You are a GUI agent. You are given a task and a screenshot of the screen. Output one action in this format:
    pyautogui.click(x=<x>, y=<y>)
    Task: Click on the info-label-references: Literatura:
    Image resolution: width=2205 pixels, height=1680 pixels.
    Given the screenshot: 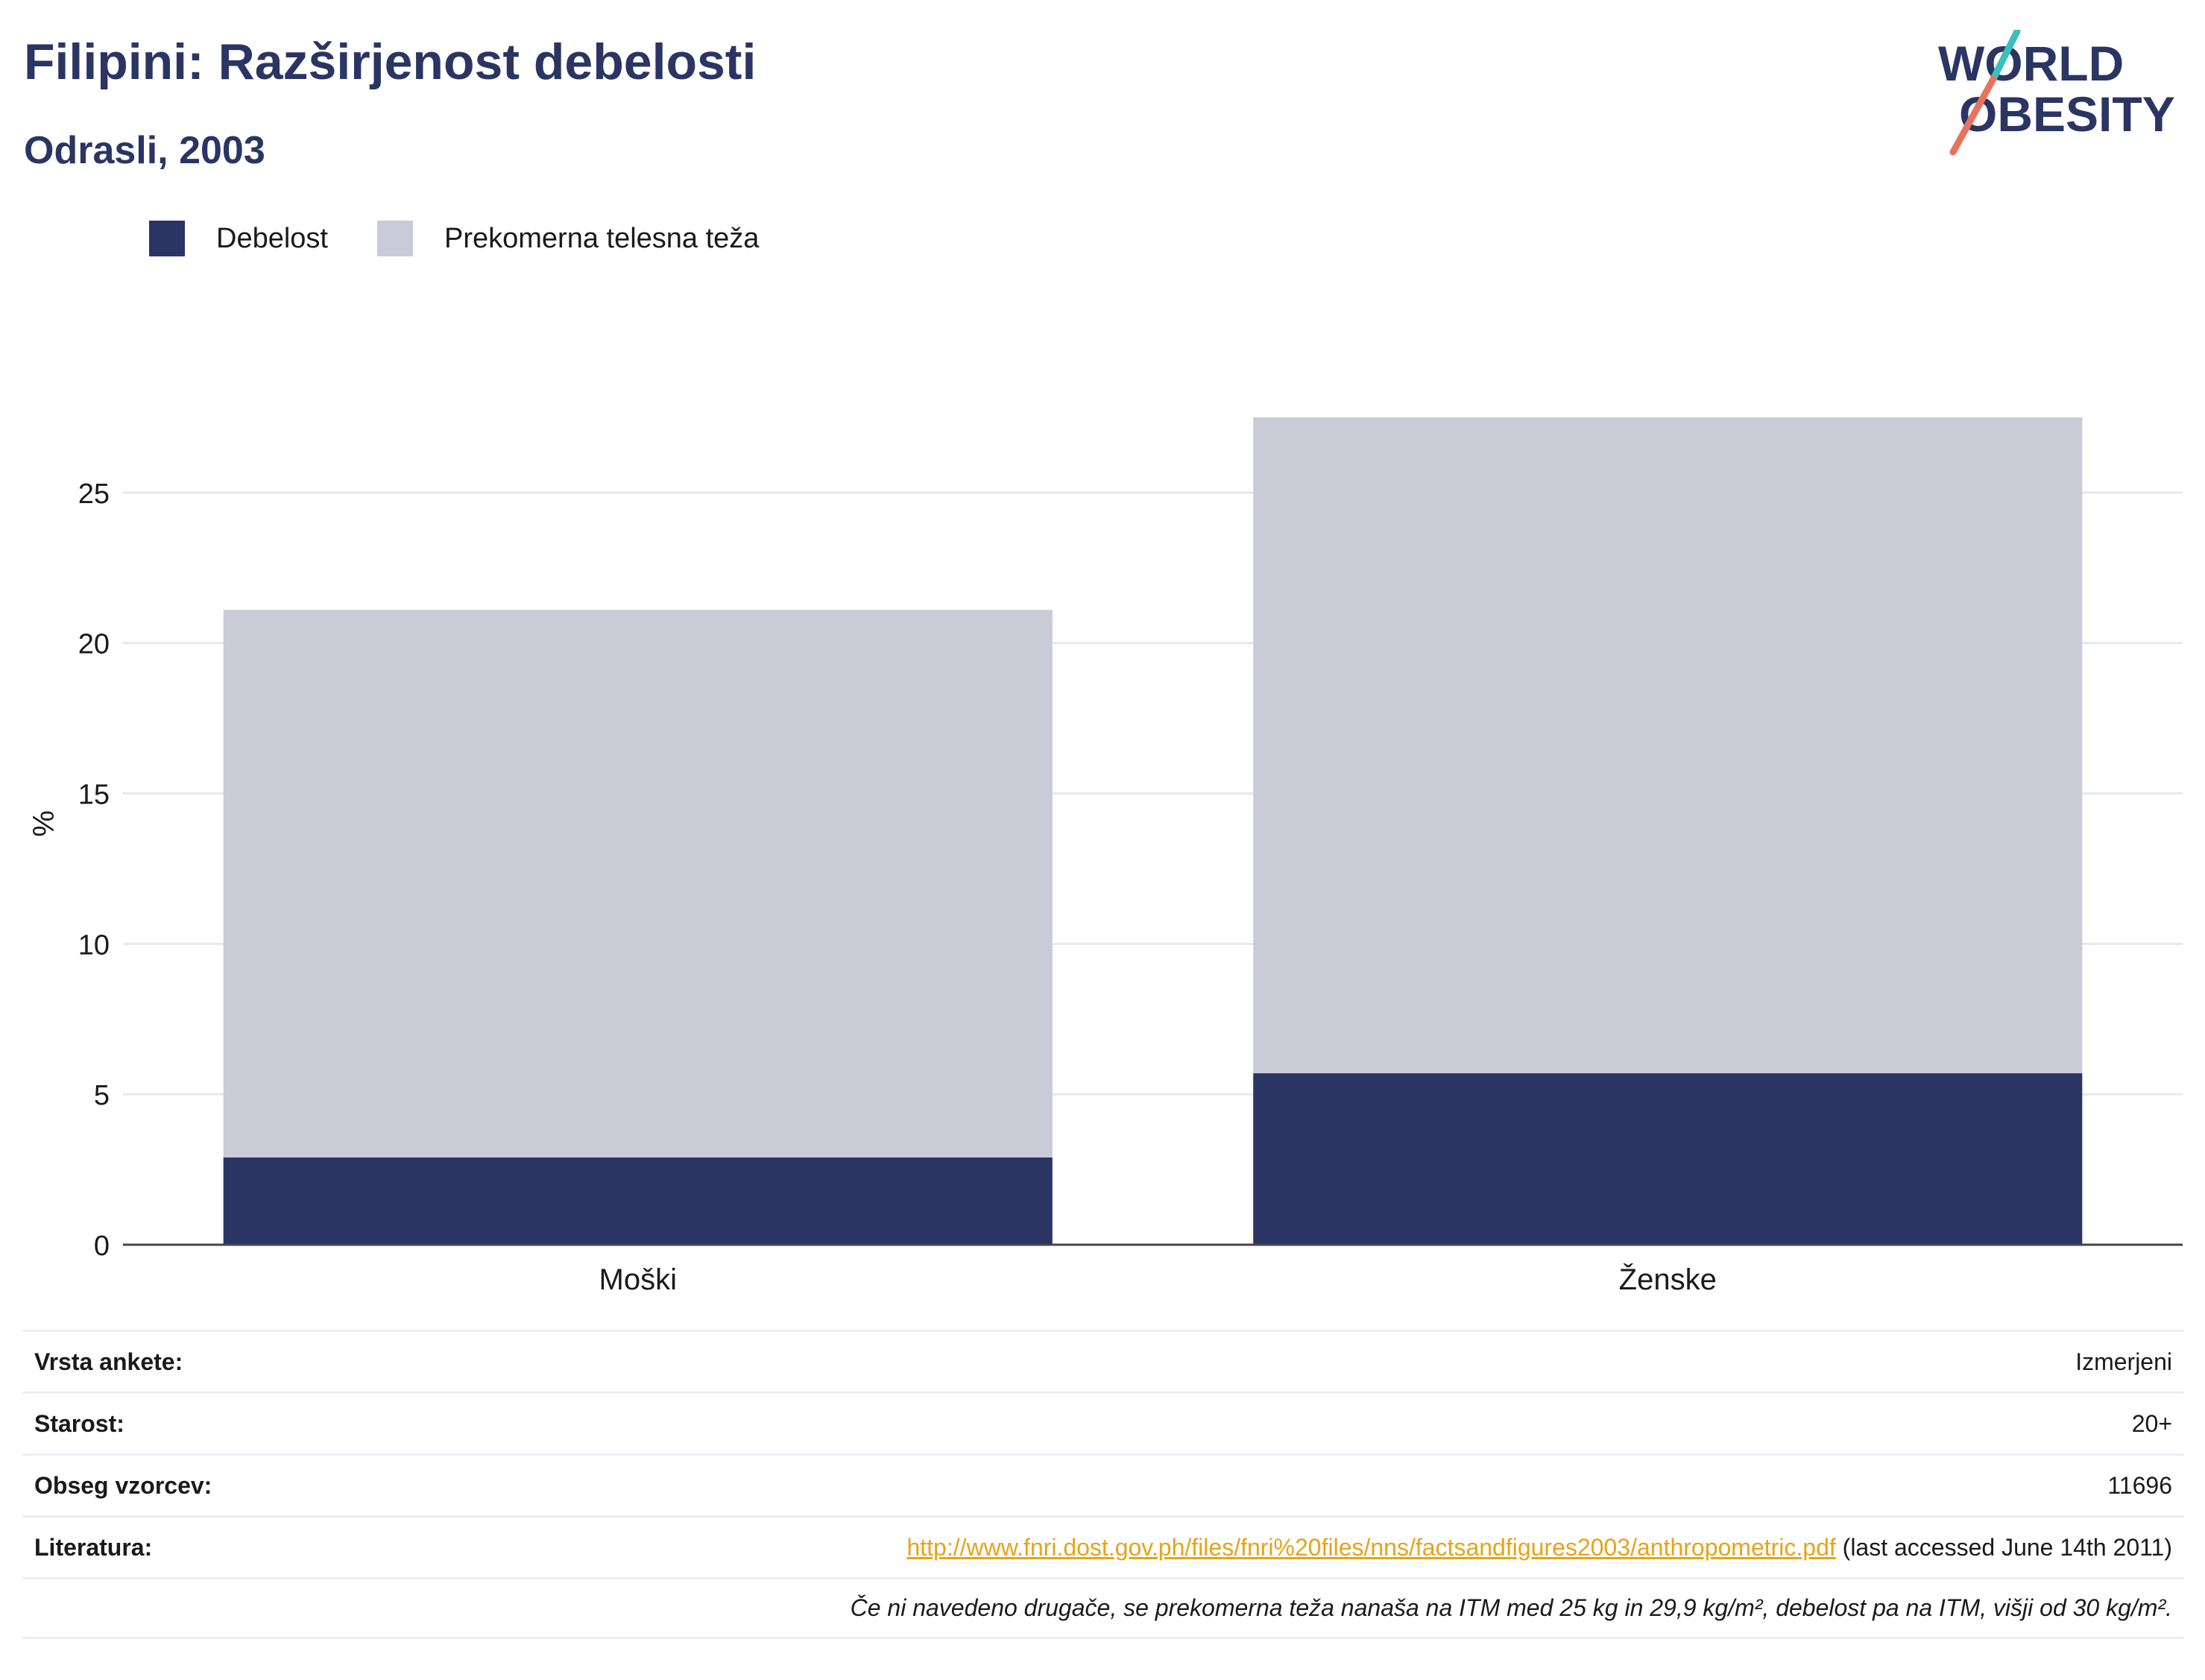 What is the action you would take?
    pyautogui.click(x=93, y=1547)
    